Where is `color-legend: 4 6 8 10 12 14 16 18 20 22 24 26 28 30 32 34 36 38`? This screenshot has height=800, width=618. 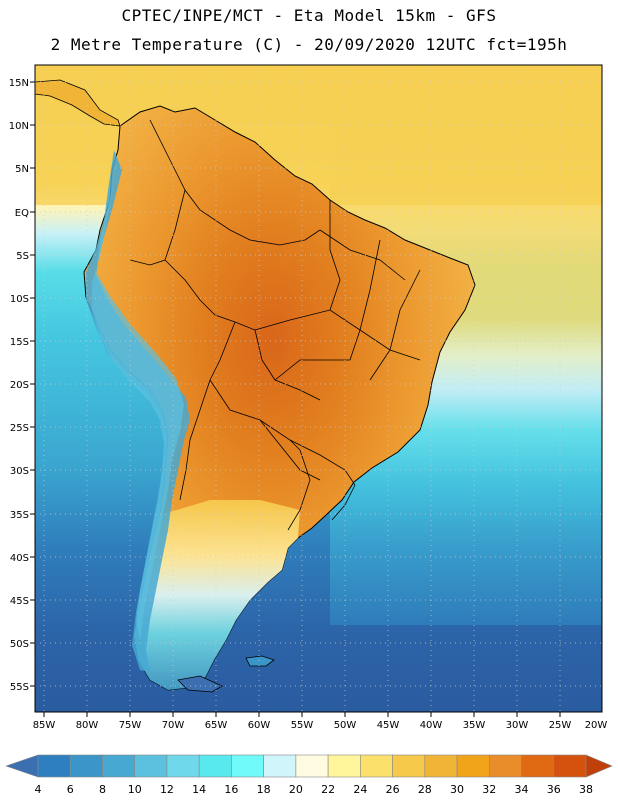
color-legend: 4 6 8 10 12 14 16 18 20 22 24 26 28 30 32 34 36 38 is located at coordinates (309, 775).